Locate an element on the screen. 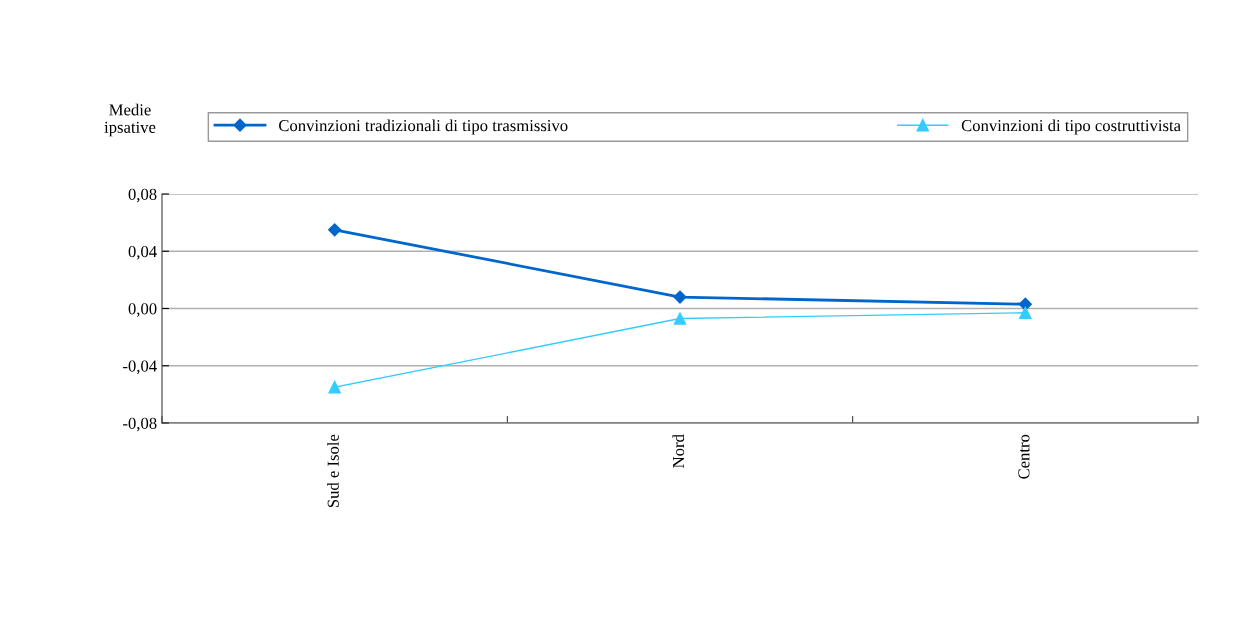 The image size is (1255, 621). x-tick-label: Nord is located at coordinates (678, 451).